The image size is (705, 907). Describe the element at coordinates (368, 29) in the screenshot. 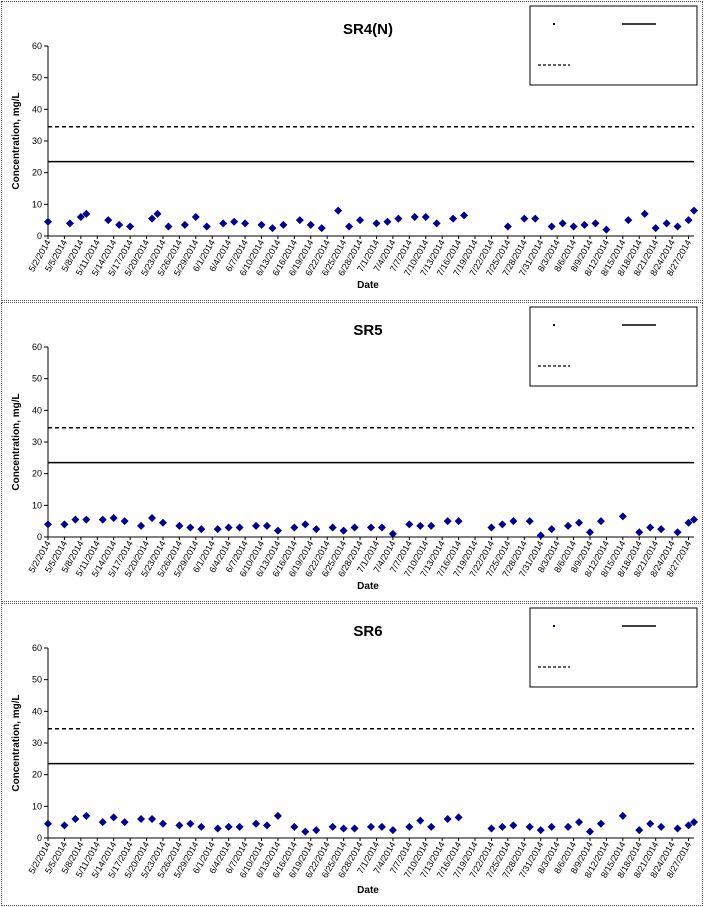

I see `chart-title: SR4(N)` at that location.